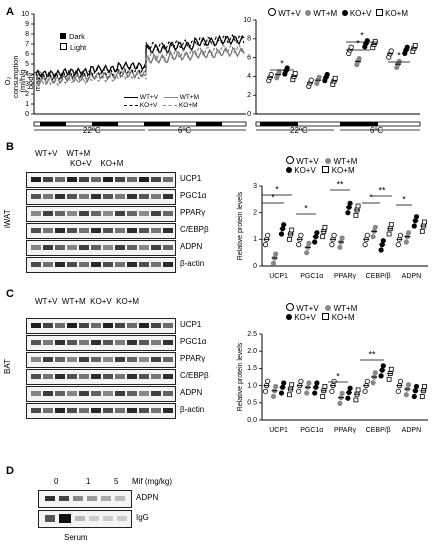 This screenshot has width=433, height=550. Describe the element at coordinates (278, 430) in the screenshot. I see `c-xtick-label: UCP1` at that location.